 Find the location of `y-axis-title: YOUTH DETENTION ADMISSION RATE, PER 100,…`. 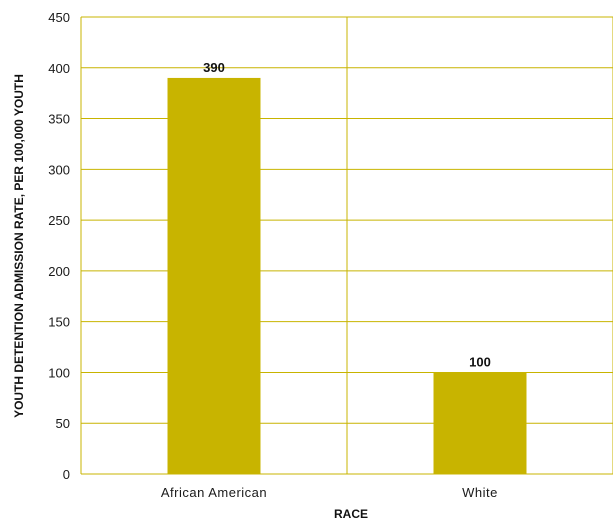

y-axis-title: YOUTH DETENTION ADMISSION RATE, PER 100,… is located at coordinates (19, 246).